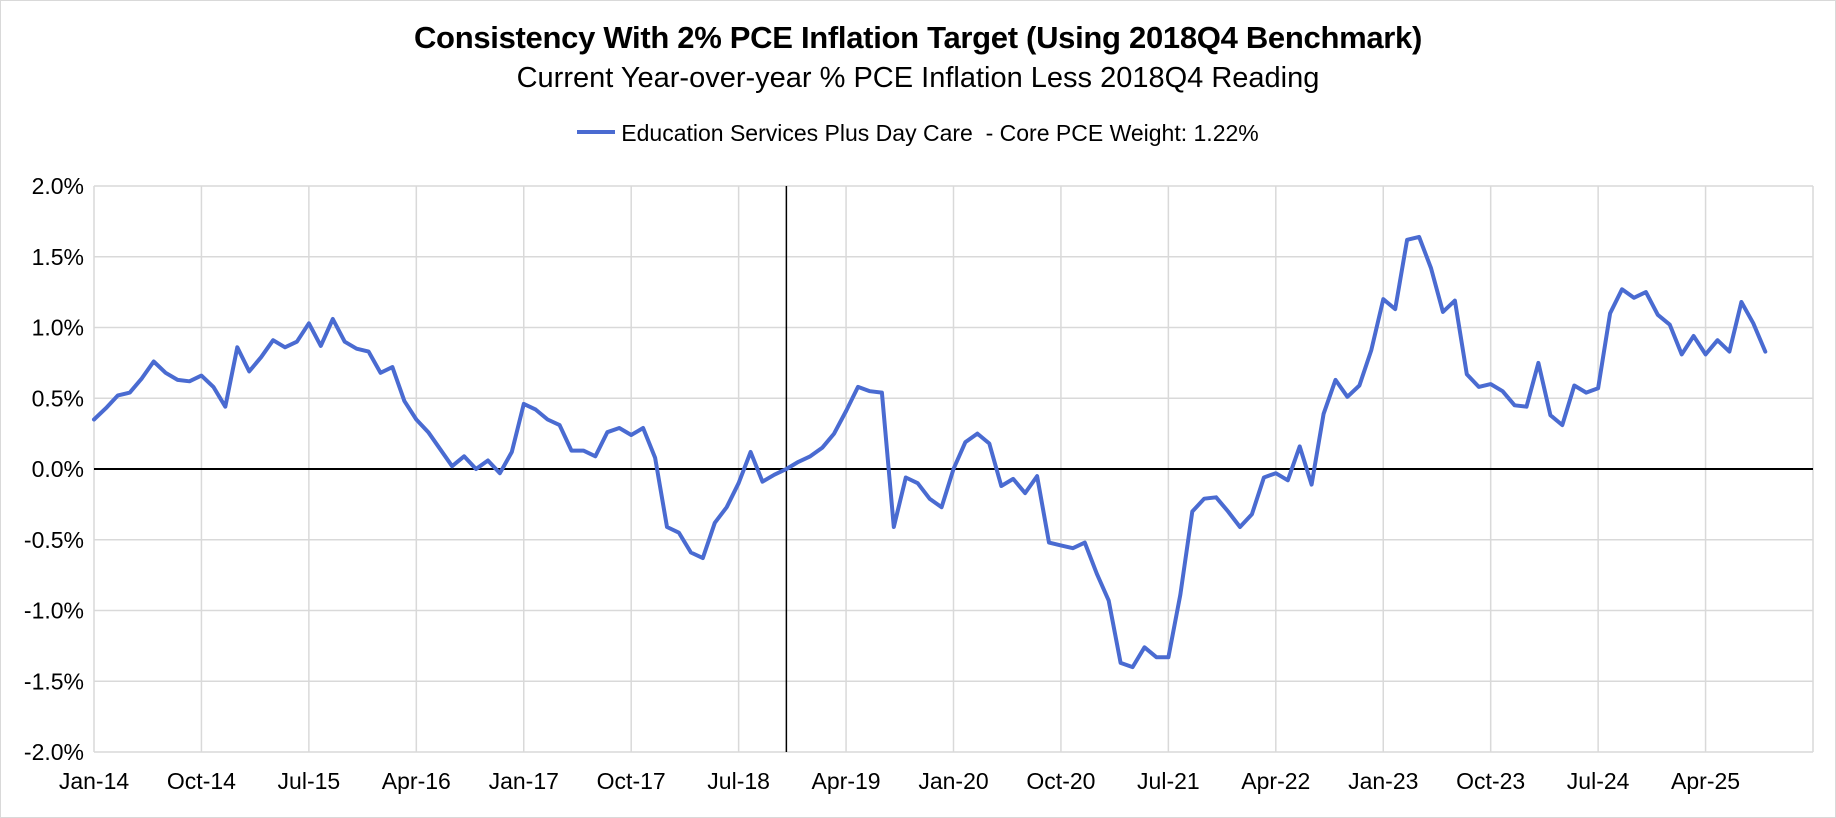 This screenshot has height=818, width=1836. I want to click on x-tick-label: Oct-23, so click(1490, 781).